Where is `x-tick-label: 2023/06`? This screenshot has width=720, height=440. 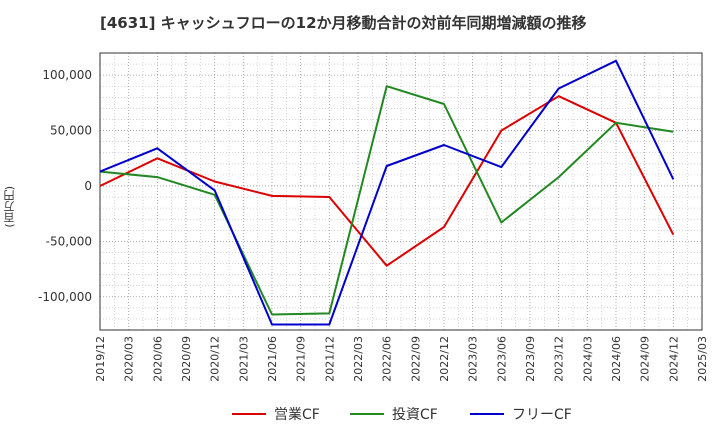 x-tick-label: 2023/06 is located at coordinates (501, 359).